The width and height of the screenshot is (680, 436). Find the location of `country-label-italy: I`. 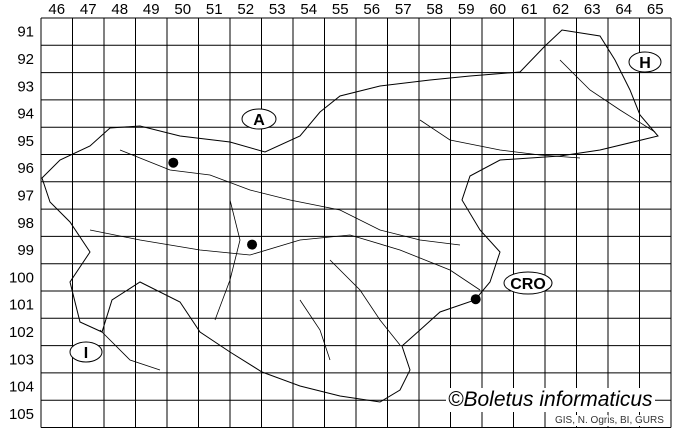

country-label-italy: I is located at coordinates (86, 352).